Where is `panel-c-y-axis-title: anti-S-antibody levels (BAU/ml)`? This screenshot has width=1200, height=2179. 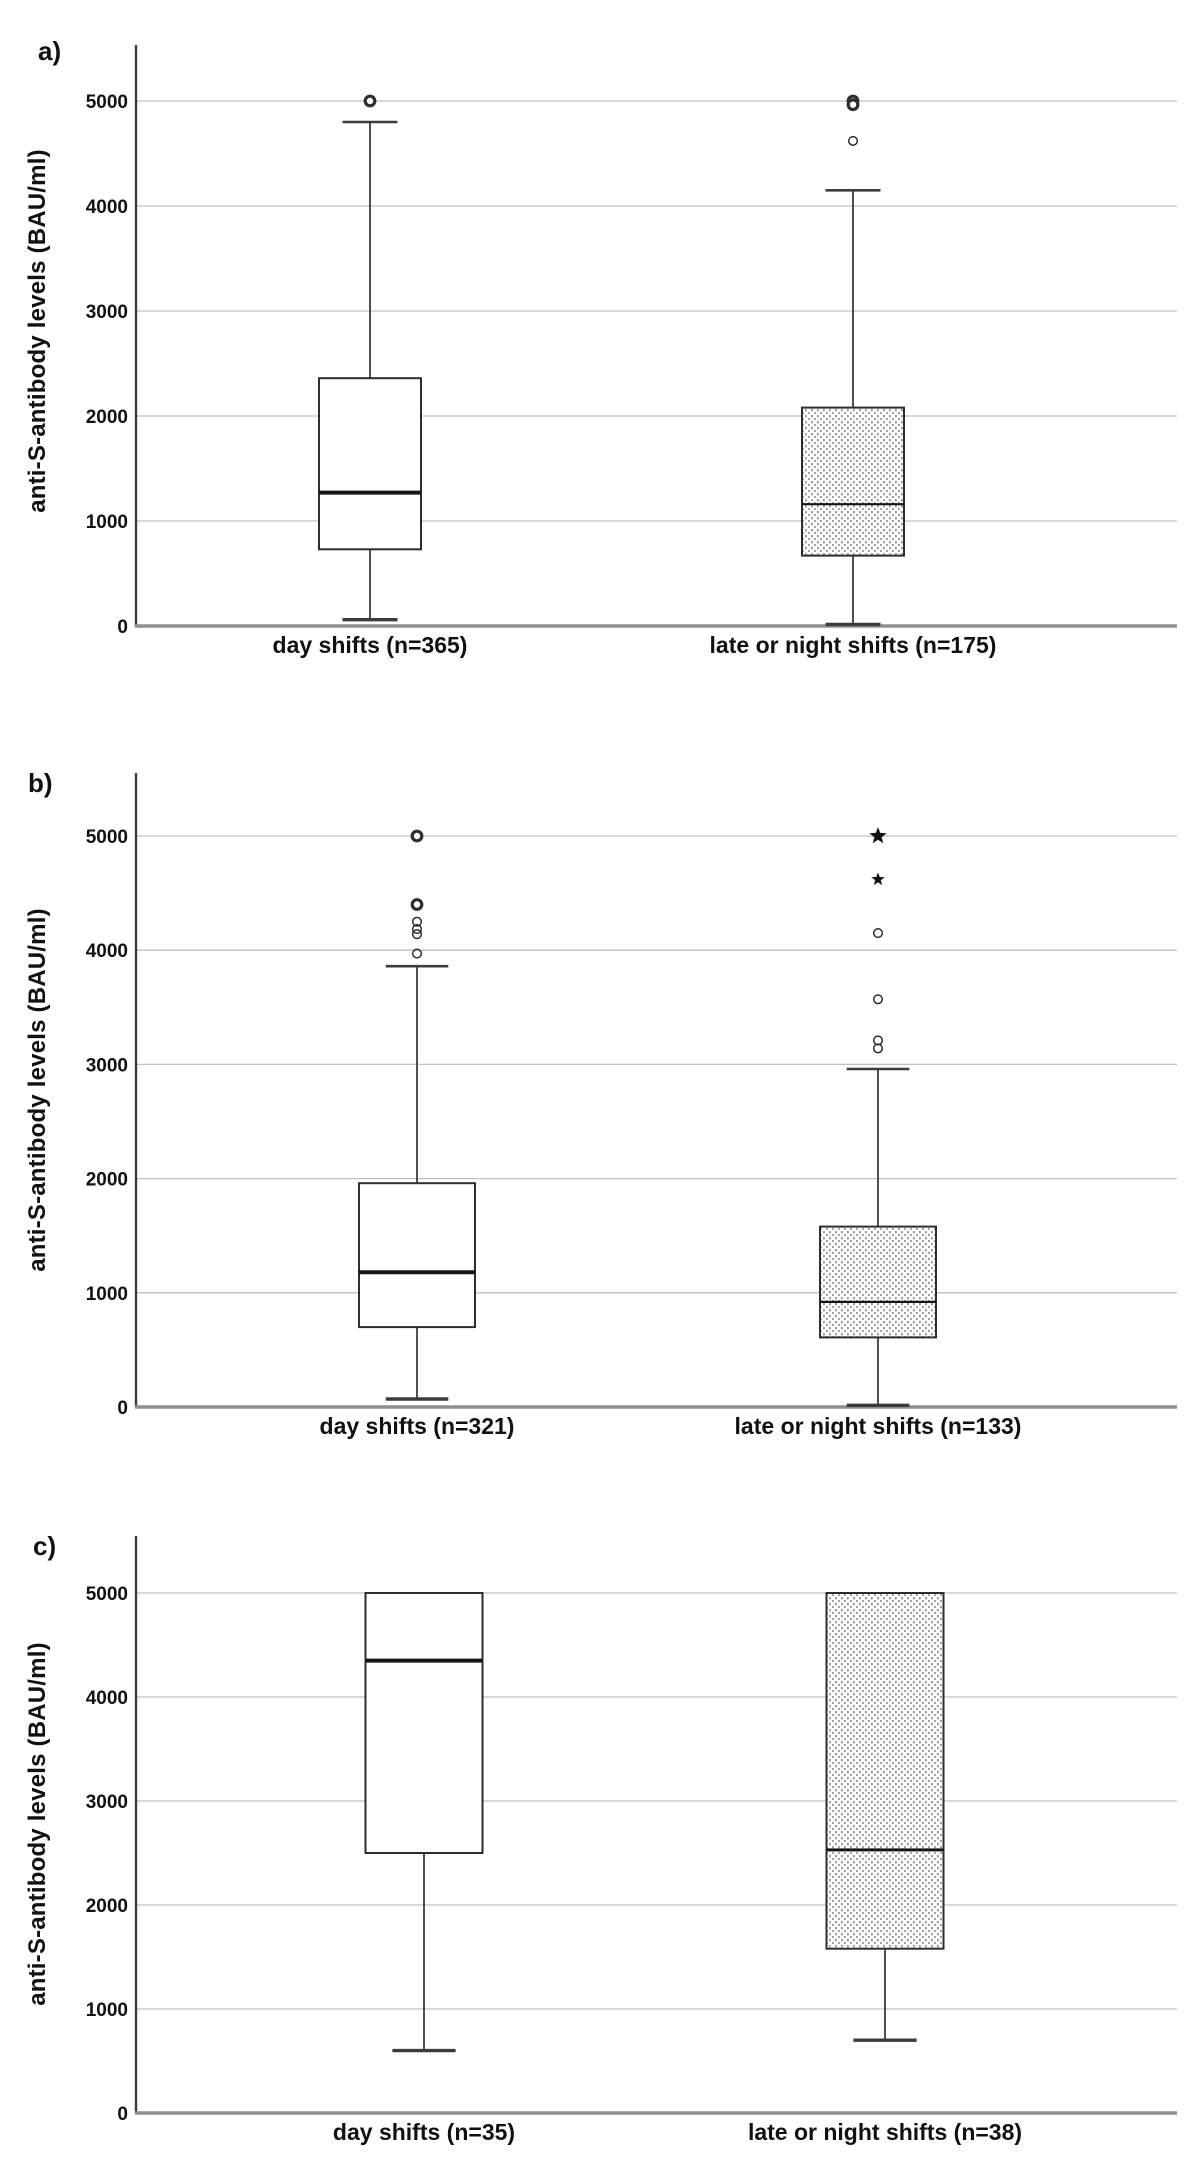
panel-c-y-axis-title: anti-S-antibody levels (BAU/ml) is located at coordinates (37, 1824).